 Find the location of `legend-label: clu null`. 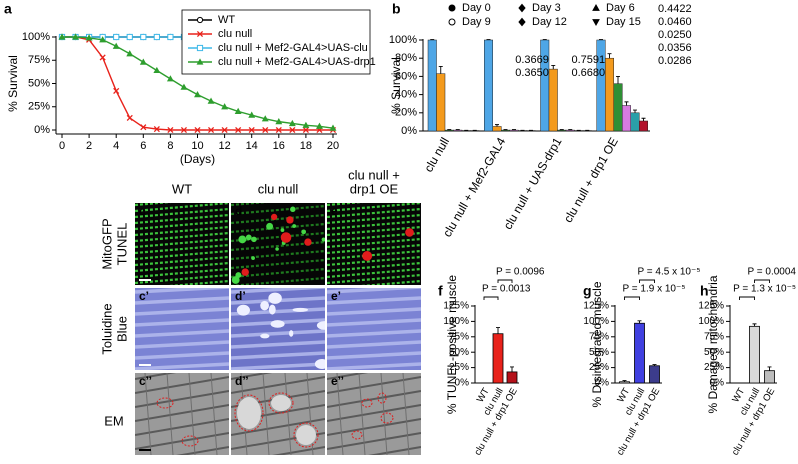

legend-label: clu null is located at coordinates (235, 34).